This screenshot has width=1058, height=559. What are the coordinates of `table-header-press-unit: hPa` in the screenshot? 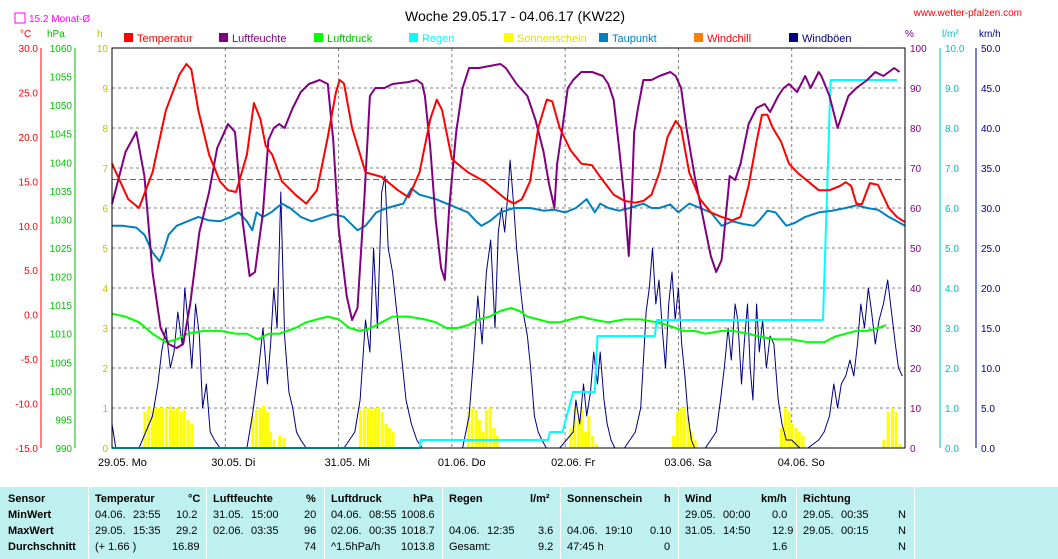 It's located at (423, 499).